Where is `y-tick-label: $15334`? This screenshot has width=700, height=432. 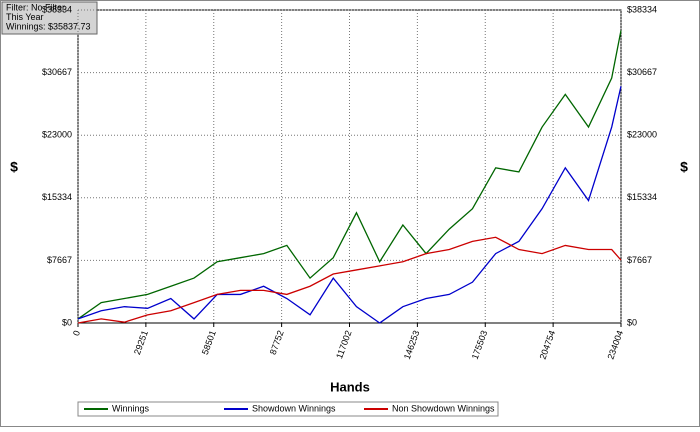
y-tick-label: $15334 is located at coordinates (57, 197).